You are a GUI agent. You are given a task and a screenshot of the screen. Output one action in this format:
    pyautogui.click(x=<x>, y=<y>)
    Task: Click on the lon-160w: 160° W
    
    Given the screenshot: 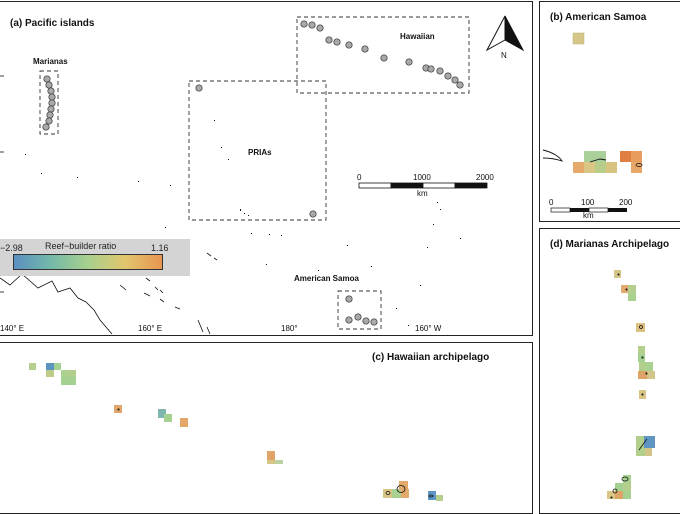 What is the action you would take?
    pyautogui.click(x=428, y=328)
    